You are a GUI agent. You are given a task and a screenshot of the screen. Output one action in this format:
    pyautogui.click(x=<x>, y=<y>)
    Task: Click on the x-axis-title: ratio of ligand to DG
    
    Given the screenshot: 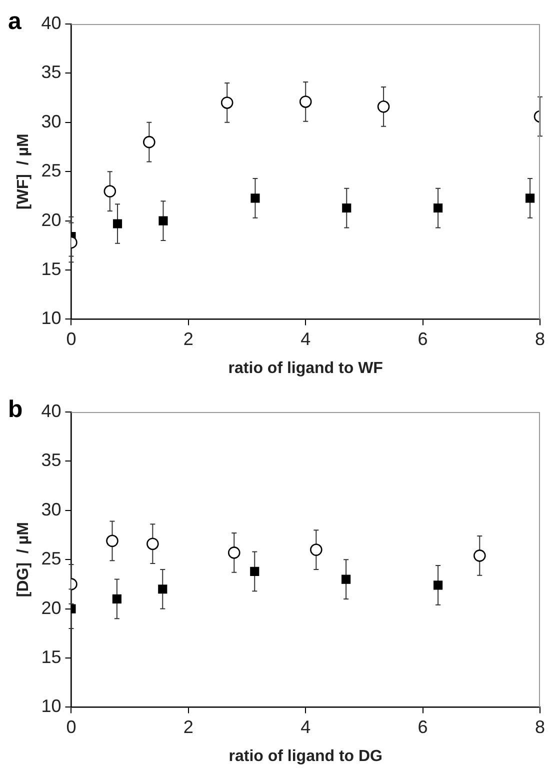 What is the action you would take?
    pyautogui.click(x=305, y=756)
    